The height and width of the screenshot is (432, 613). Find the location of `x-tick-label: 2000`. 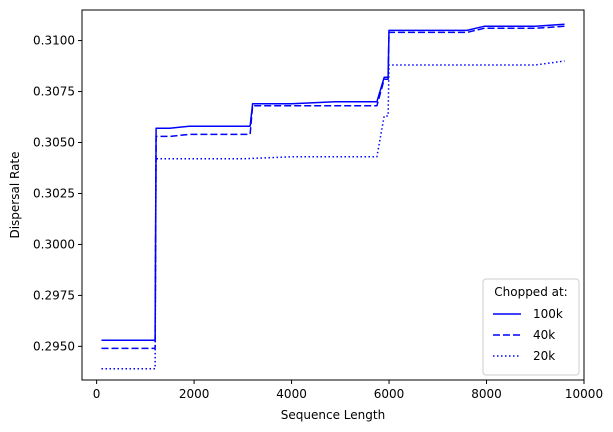

x-tick-label: 2000 is located at coordinates (194, 394).